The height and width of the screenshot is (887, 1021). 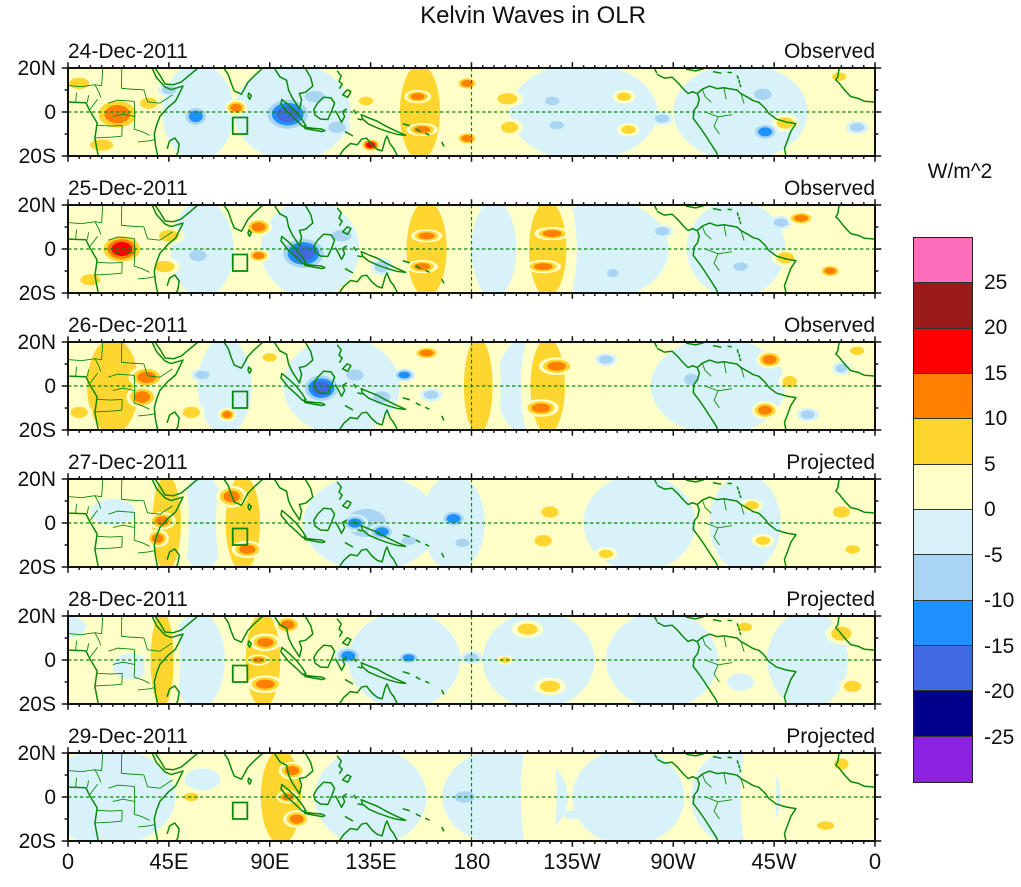 I want to click on panel-6: 29-Dec-2011 Projected 20N 0 20S, so click(x=510, y=789).